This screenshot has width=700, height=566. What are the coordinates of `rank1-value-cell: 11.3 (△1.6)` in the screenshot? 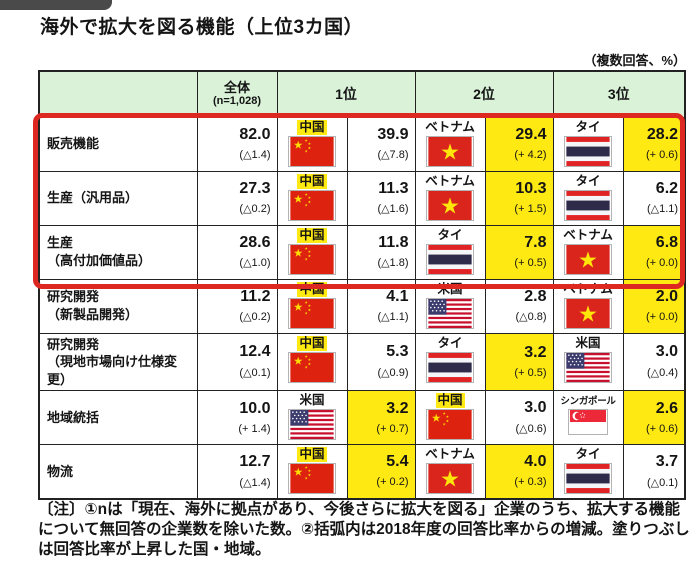 It's located at (381, 198).